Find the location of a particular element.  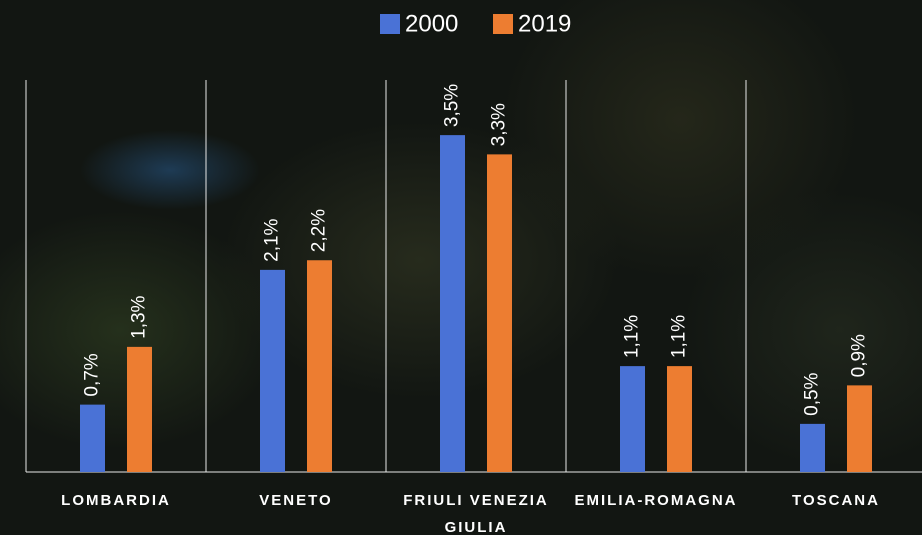

value-label: 1,3% is located at coordinates (139, 316).